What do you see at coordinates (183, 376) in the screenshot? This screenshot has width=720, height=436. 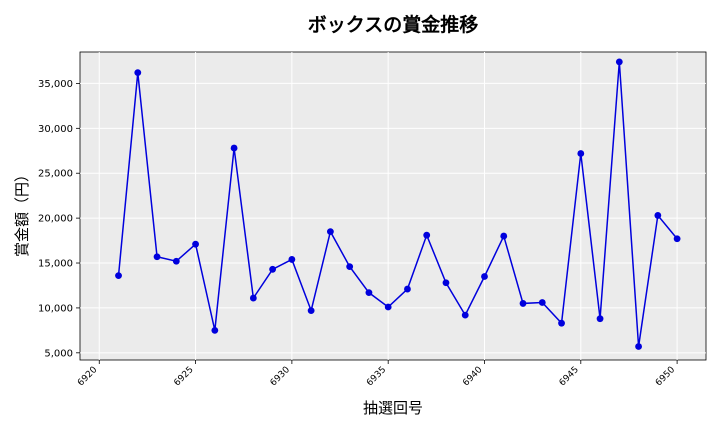 I see `x-tick-label: 6925` at bounding box center [183, 376].